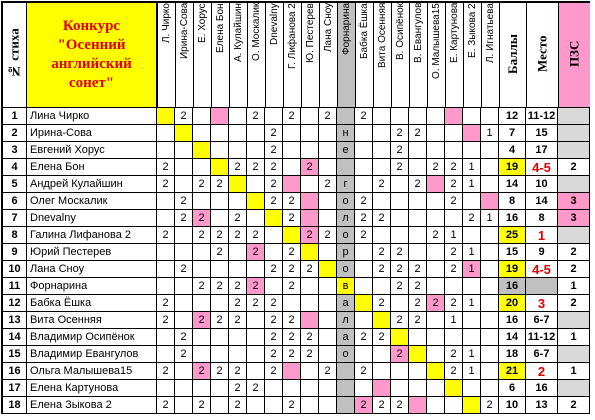  I want to click on score-cell: н, so click(346, 133).